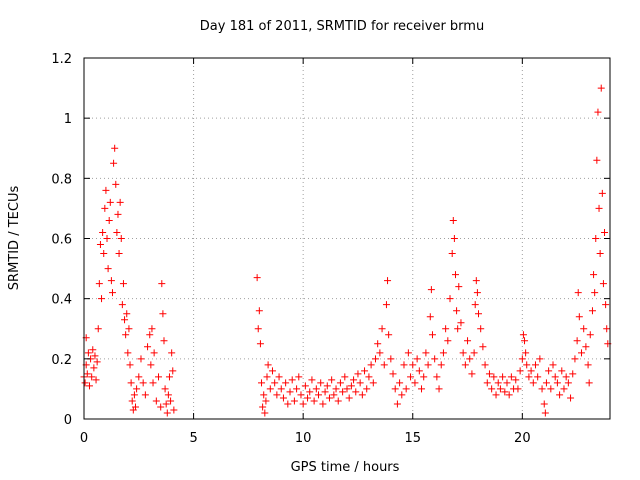  Describe the element at coordinates (522, 438) in the screenshot. I see `x-tick-label: 20` at that location.